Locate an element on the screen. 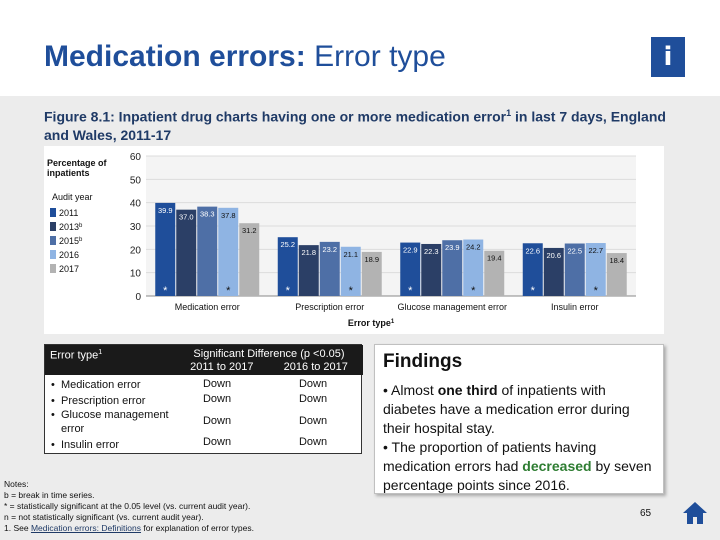 The height and width of the screenshot is (540, 720). table-row-label: Glucose management error is located at coordinates (113, 423).